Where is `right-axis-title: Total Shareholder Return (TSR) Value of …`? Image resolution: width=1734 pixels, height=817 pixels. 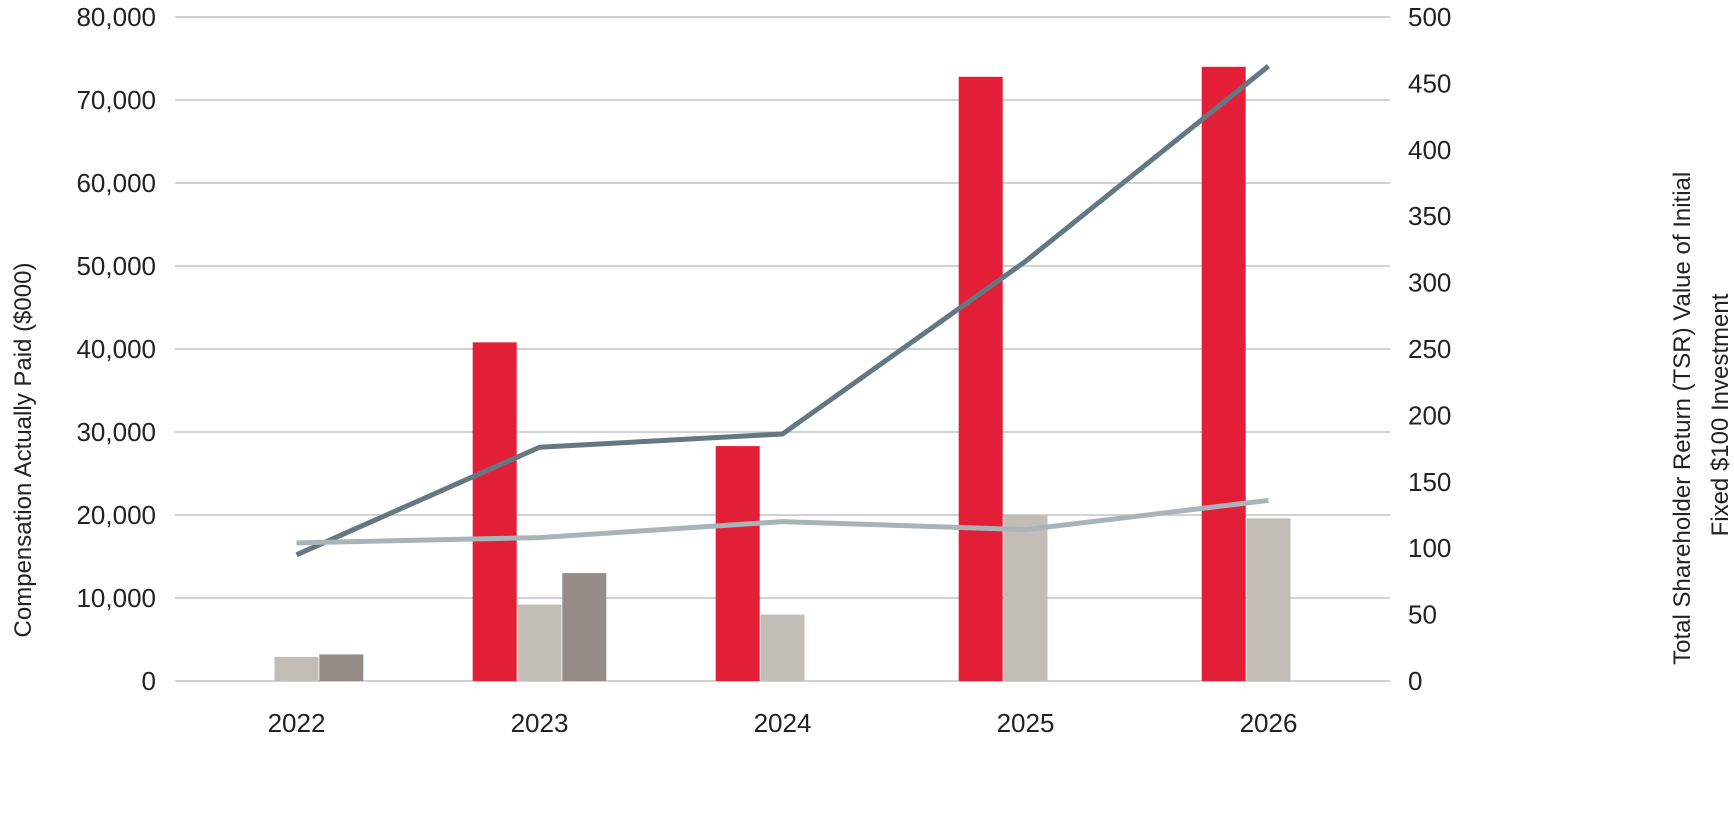 right-axis-title: Total Shareholder Return (TSR) Value of … is located at coordinates (1701, 415).